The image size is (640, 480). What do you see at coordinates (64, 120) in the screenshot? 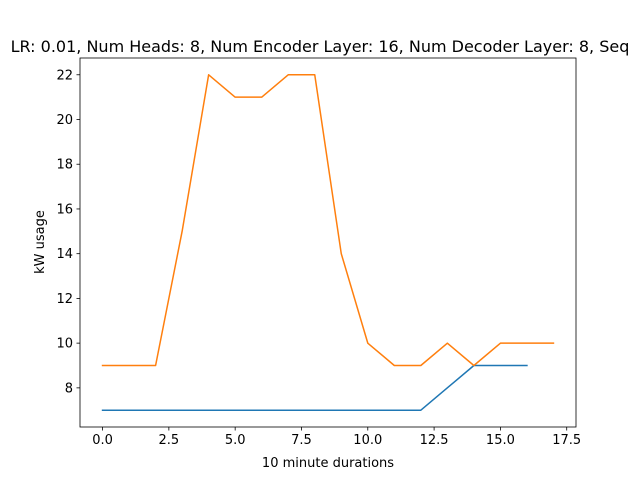
I see `y-tick-label: 20` at bounding box center [64, 120].